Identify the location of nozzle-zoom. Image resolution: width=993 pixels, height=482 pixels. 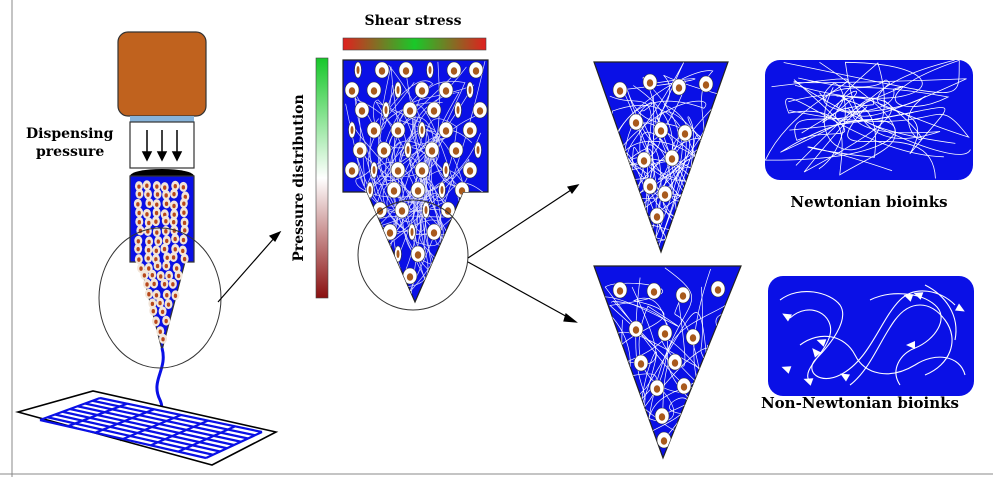
(415, 185).